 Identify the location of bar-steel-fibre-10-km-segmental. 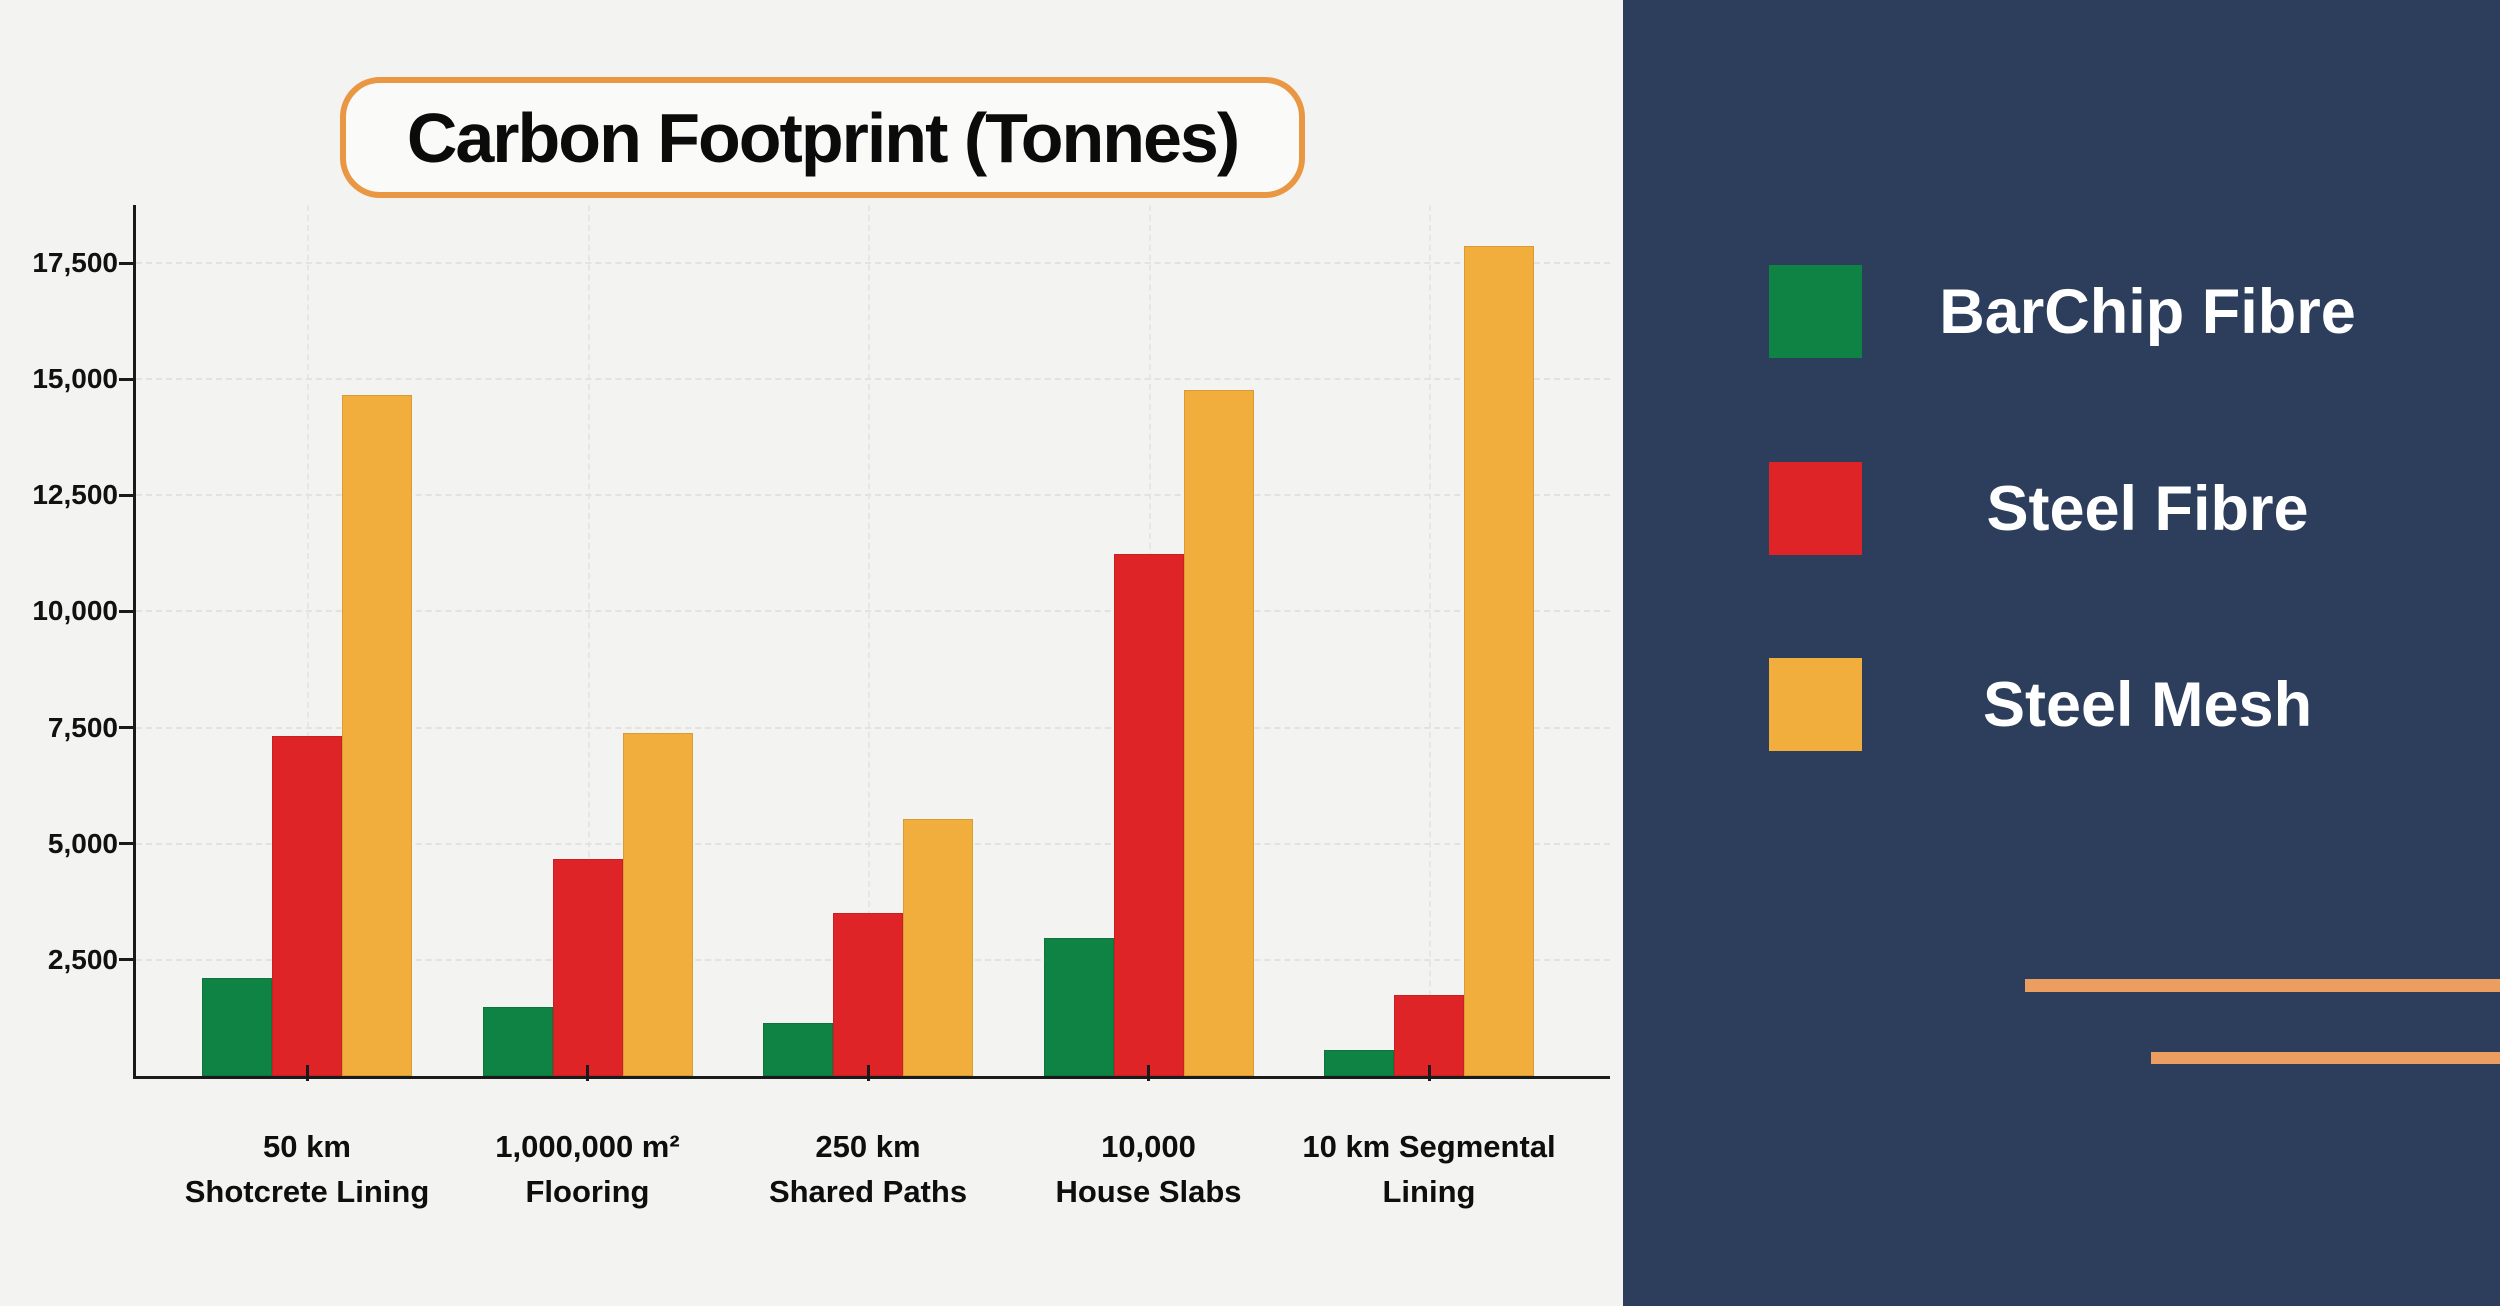
(1429, 1035).